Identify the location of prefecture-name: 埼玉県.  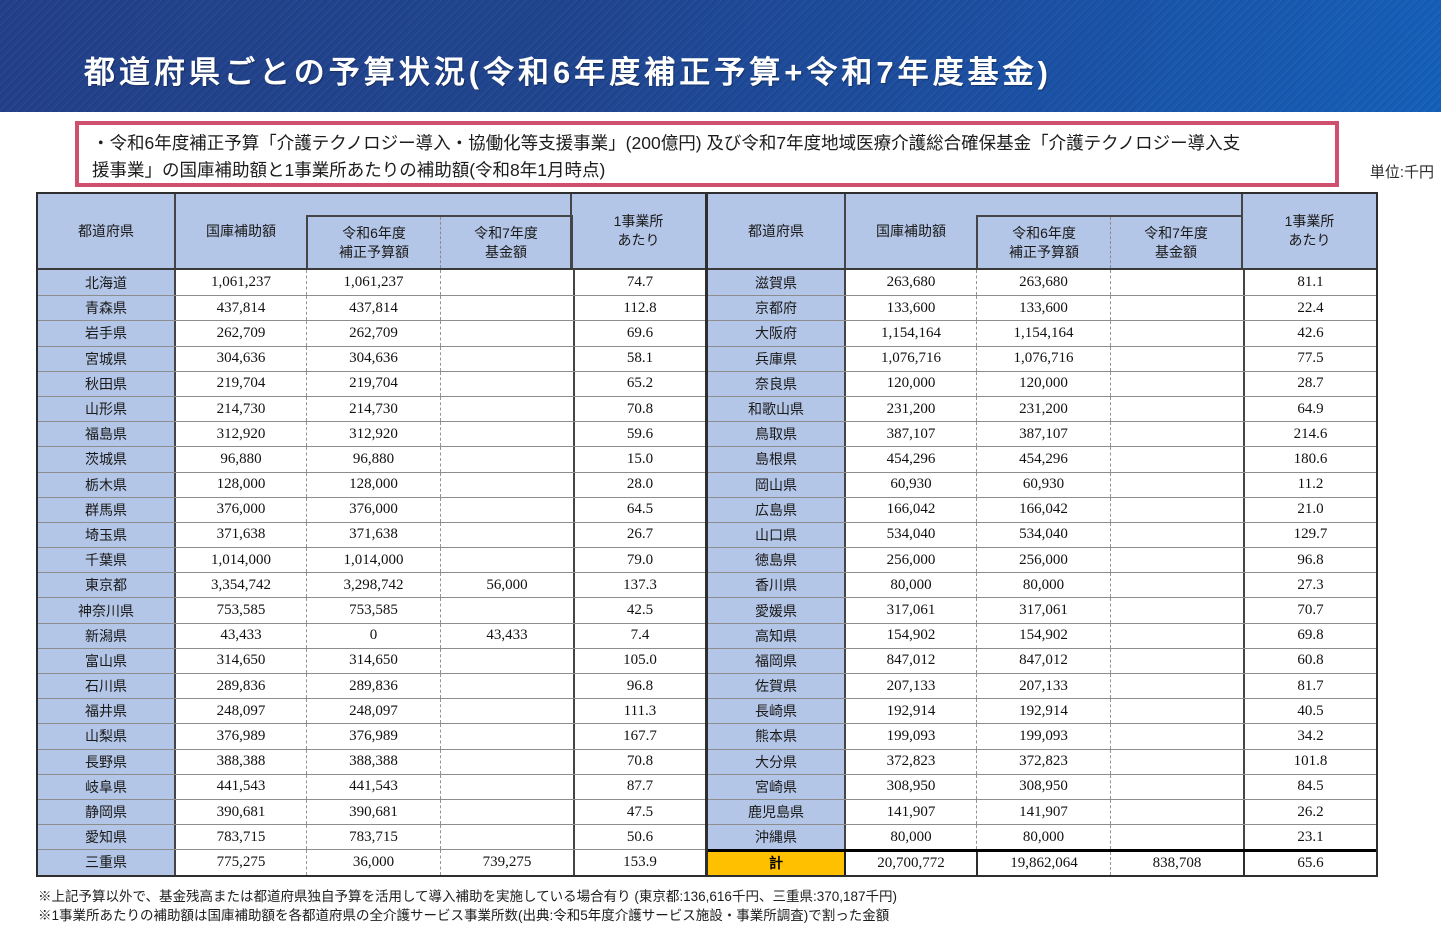
(107, 535).